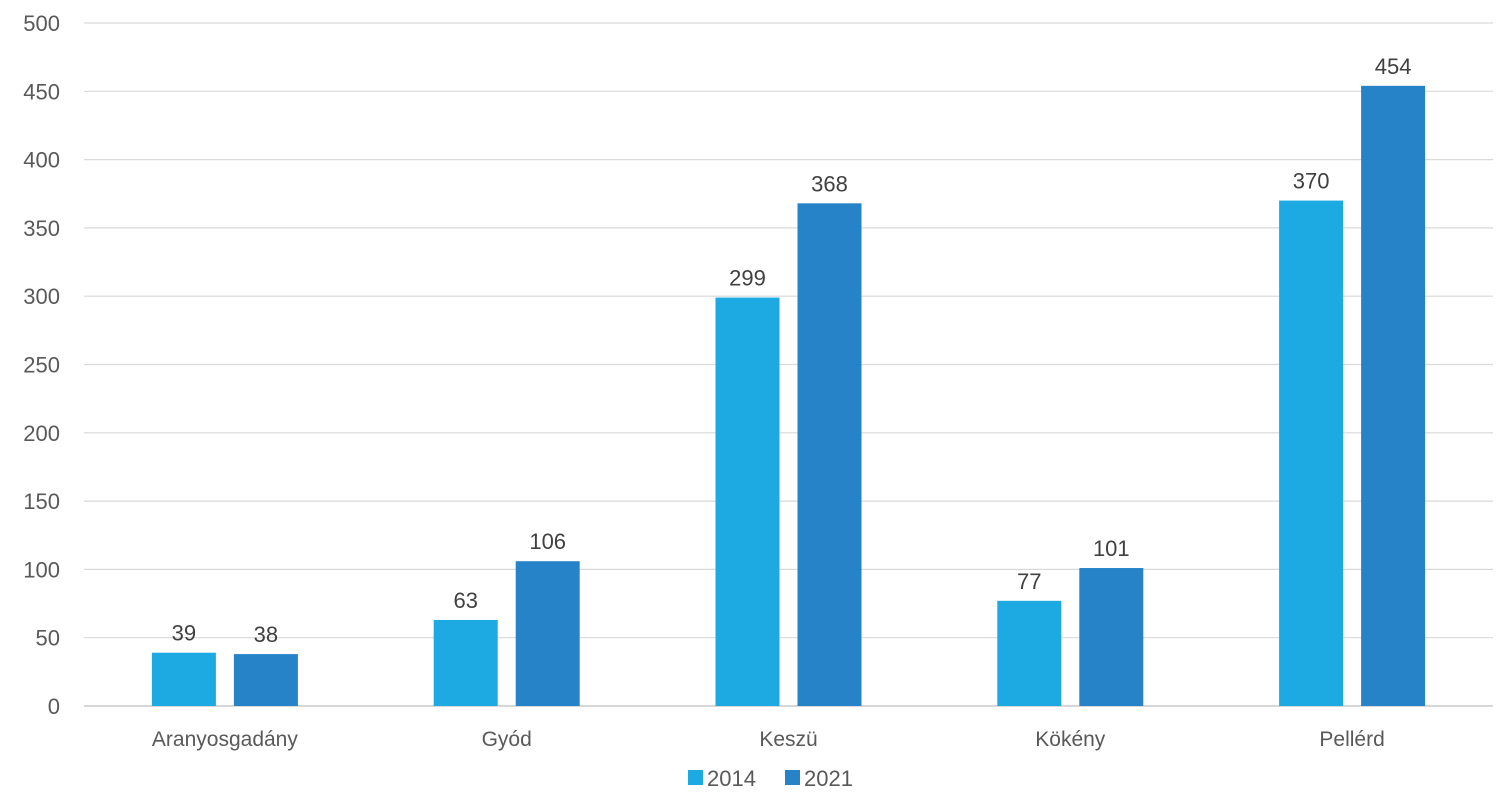 Image resolution: width=1499 pixels, height=803 pixels. I want to click on y-tick-label: 500, so click(41, 23).